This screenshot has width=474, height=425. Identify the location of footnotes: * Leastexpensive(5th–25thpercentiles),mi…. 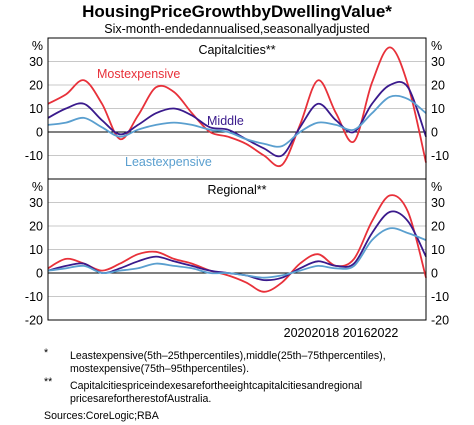
(215, 384).